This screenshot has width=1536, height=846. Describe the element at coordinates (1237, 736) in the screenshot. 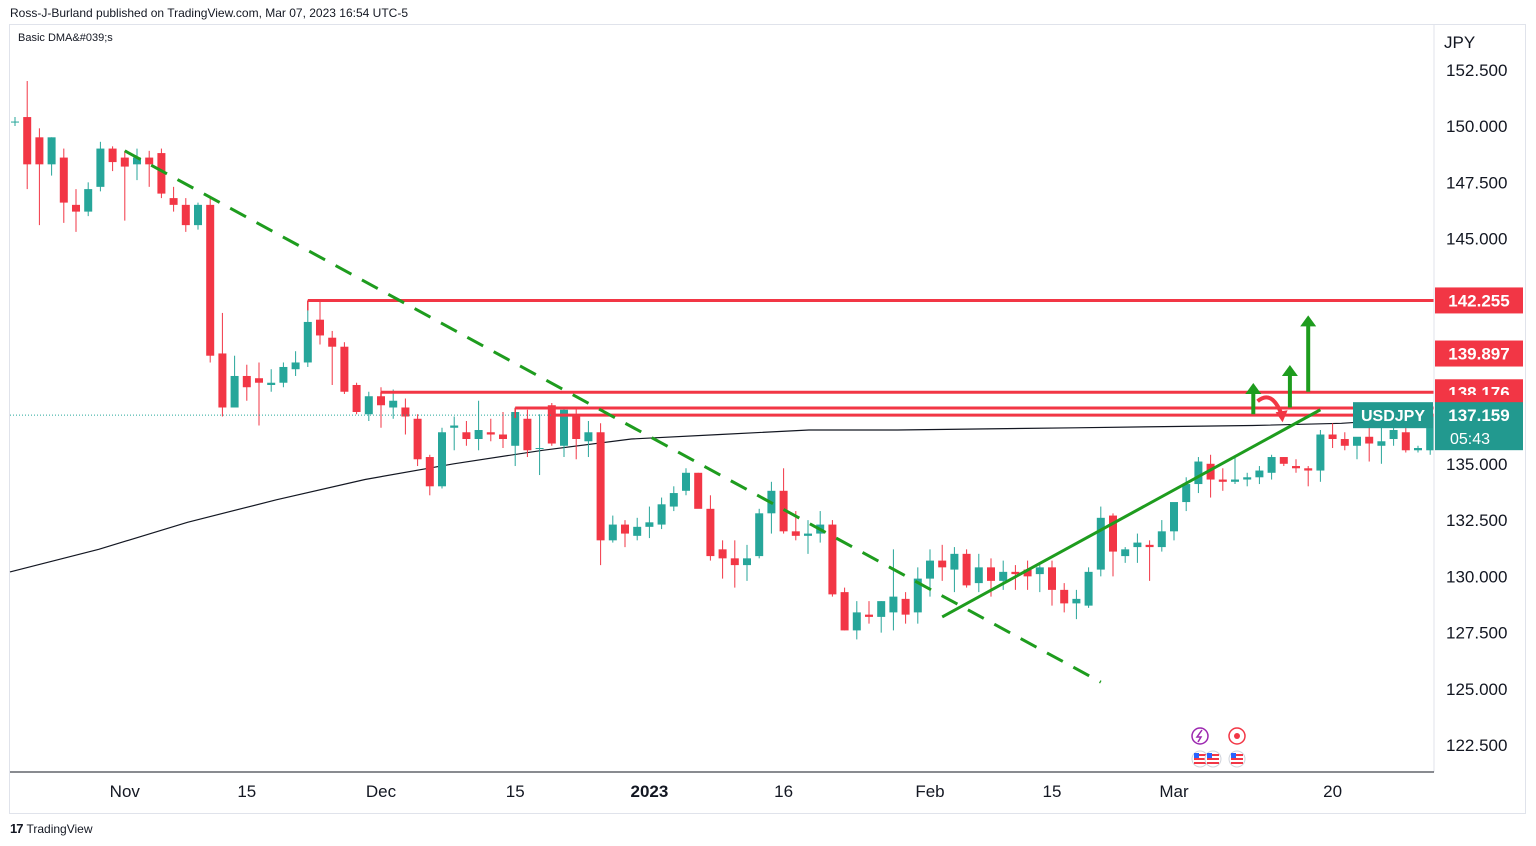

I see `economic-event-dot-icon` at that location.